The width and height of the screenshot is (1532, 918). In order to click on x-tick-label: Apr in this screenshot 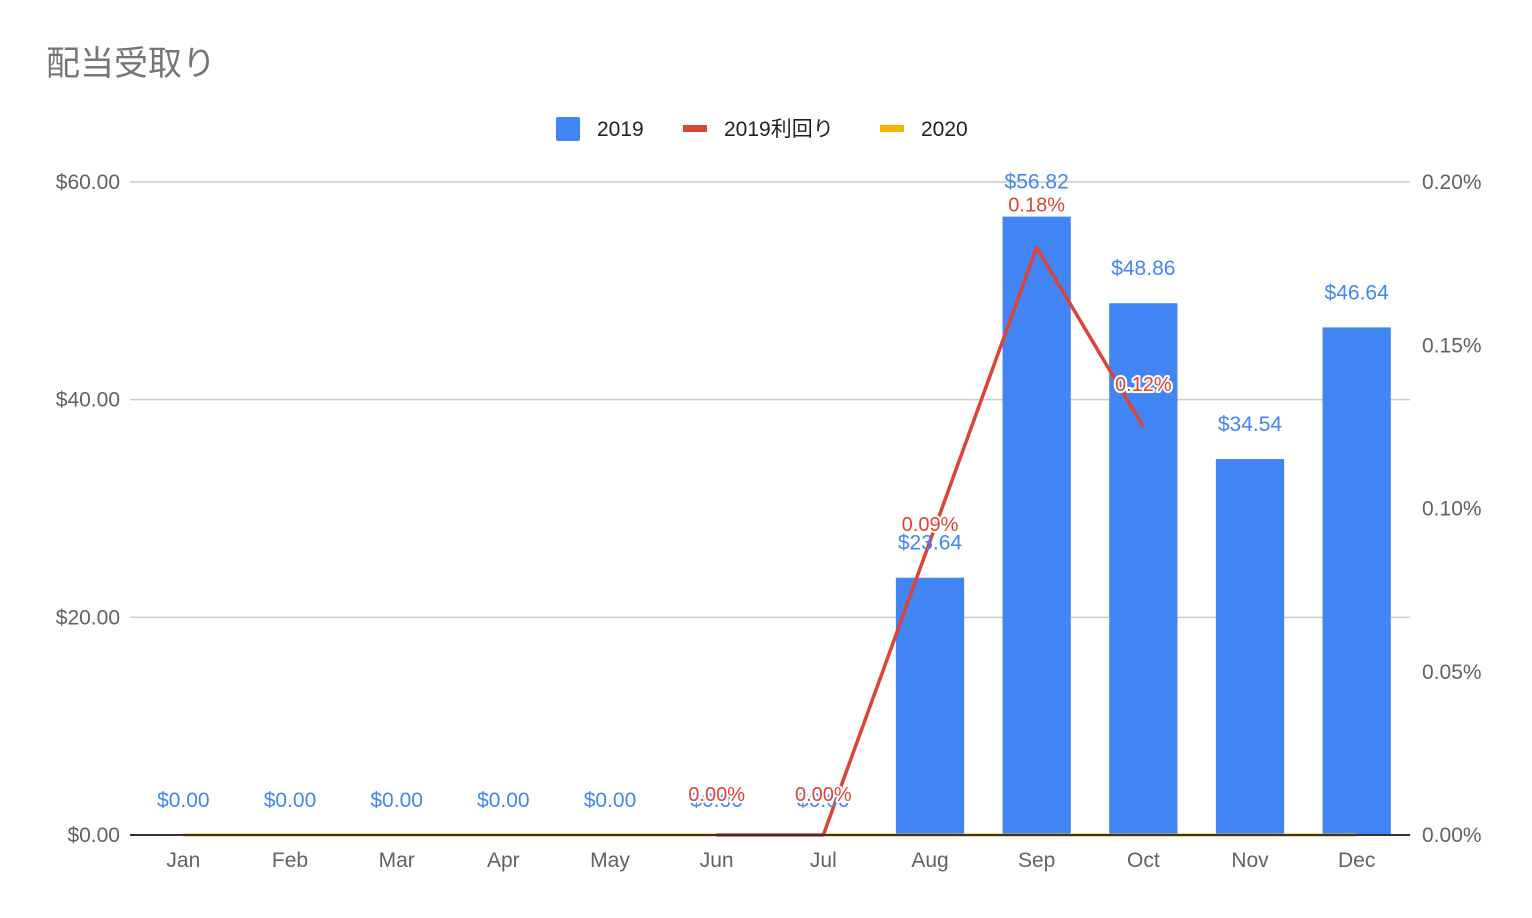, I will do `click(503, 860)`.